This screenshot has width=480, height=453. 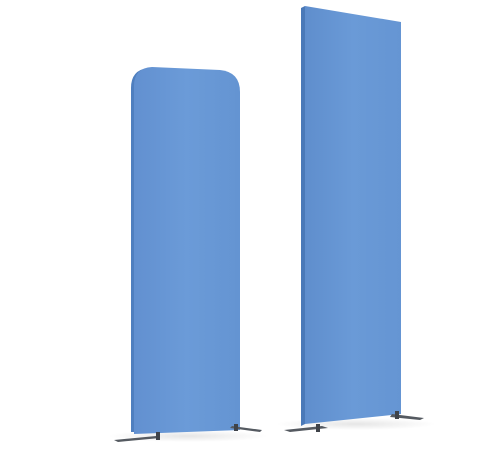 What do you see at coordinates (188, 433) in the screenshot?
I see `stand-feet-left` at bounding box center [188, 433].